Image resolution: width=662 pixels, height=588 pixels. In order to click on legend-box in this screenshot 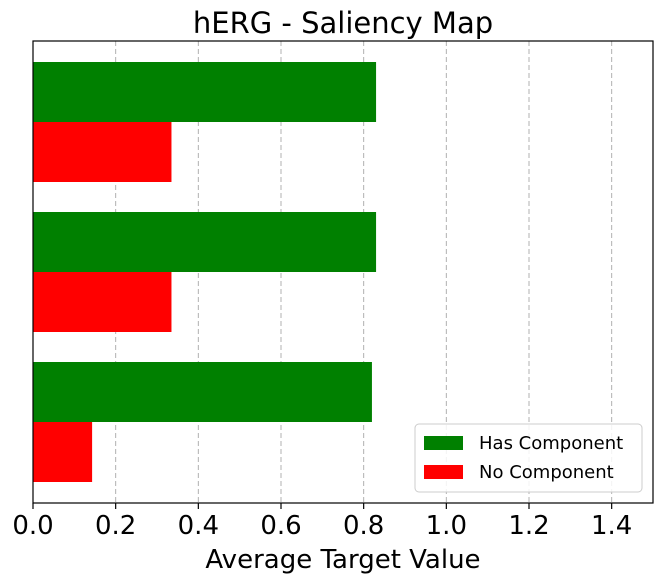, I will do `click(528, 458)`.